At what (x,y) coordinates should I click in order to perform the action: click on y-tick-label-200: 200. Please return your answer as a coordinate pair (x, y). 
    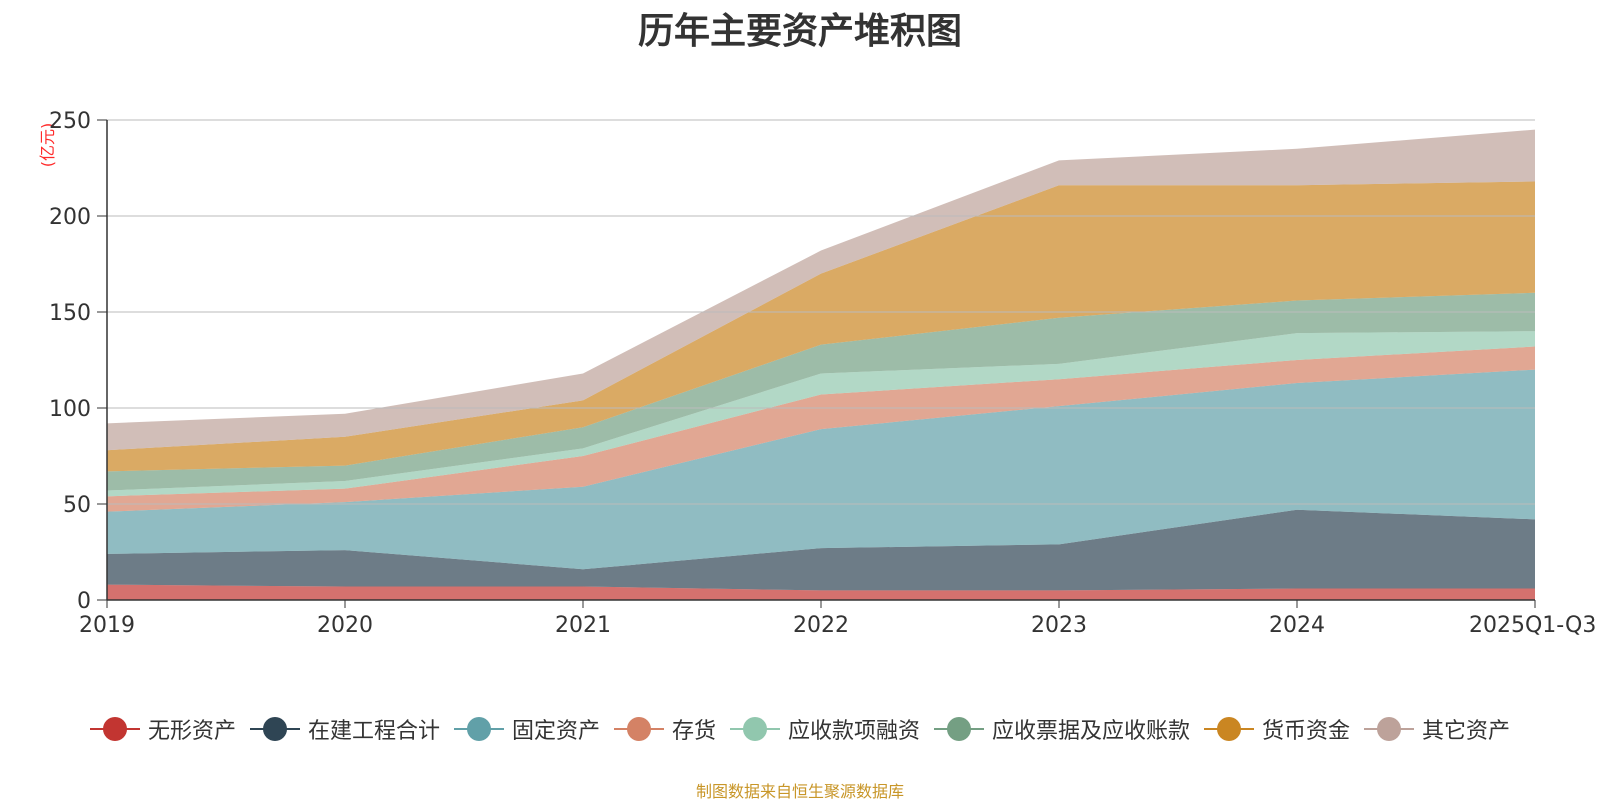
    Looking at the image, I should click on (70, 217).